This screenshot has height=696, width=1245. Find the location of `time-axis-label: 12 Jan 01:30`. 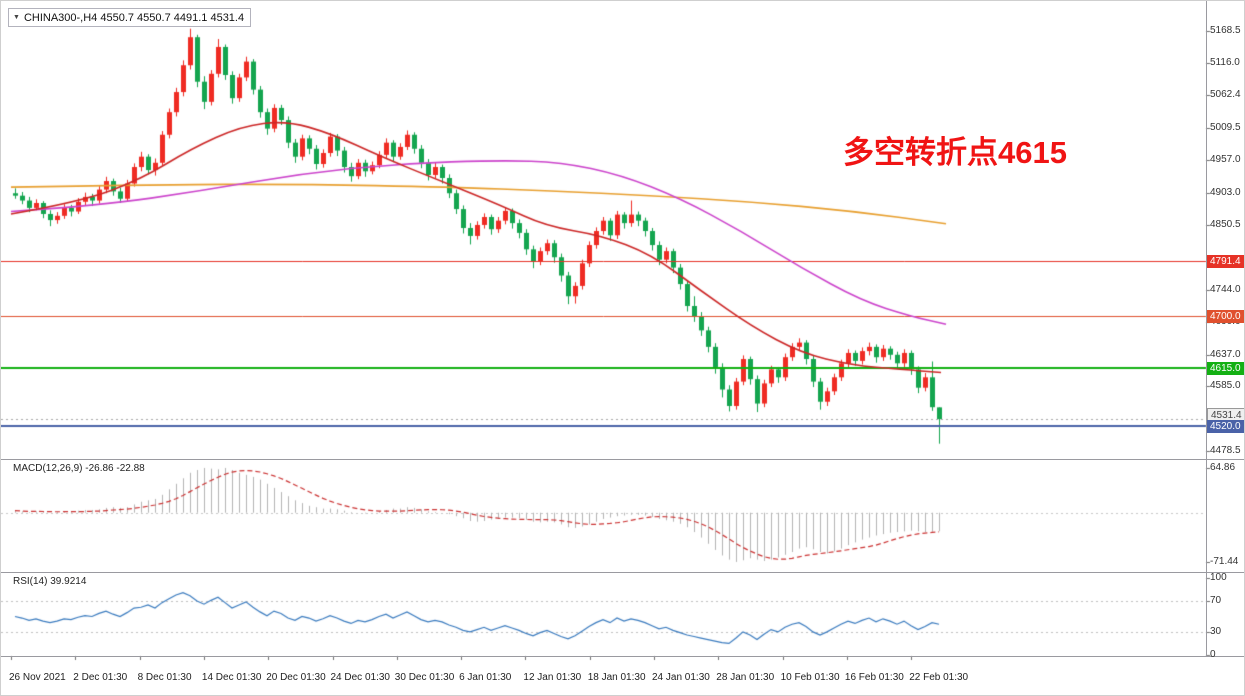

time-axis-label: 12 Jan 01:30 is located at coordinates (552, 677).